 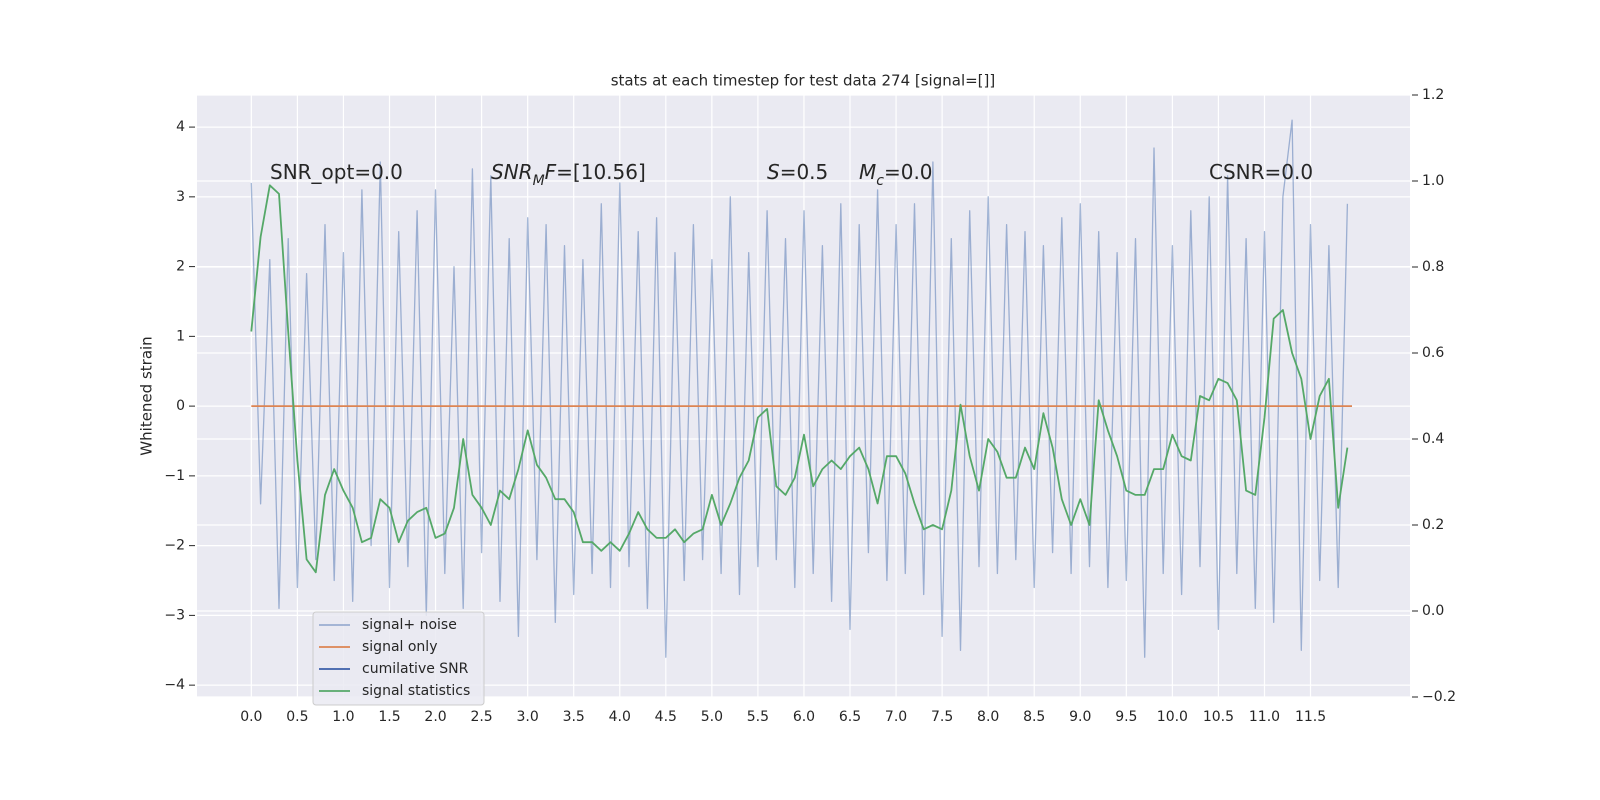 What do you see at coordinates (1433, 611) in the screenshot?
I see `y2-tick-label: 0.0` at bounding box center [1433, 611].